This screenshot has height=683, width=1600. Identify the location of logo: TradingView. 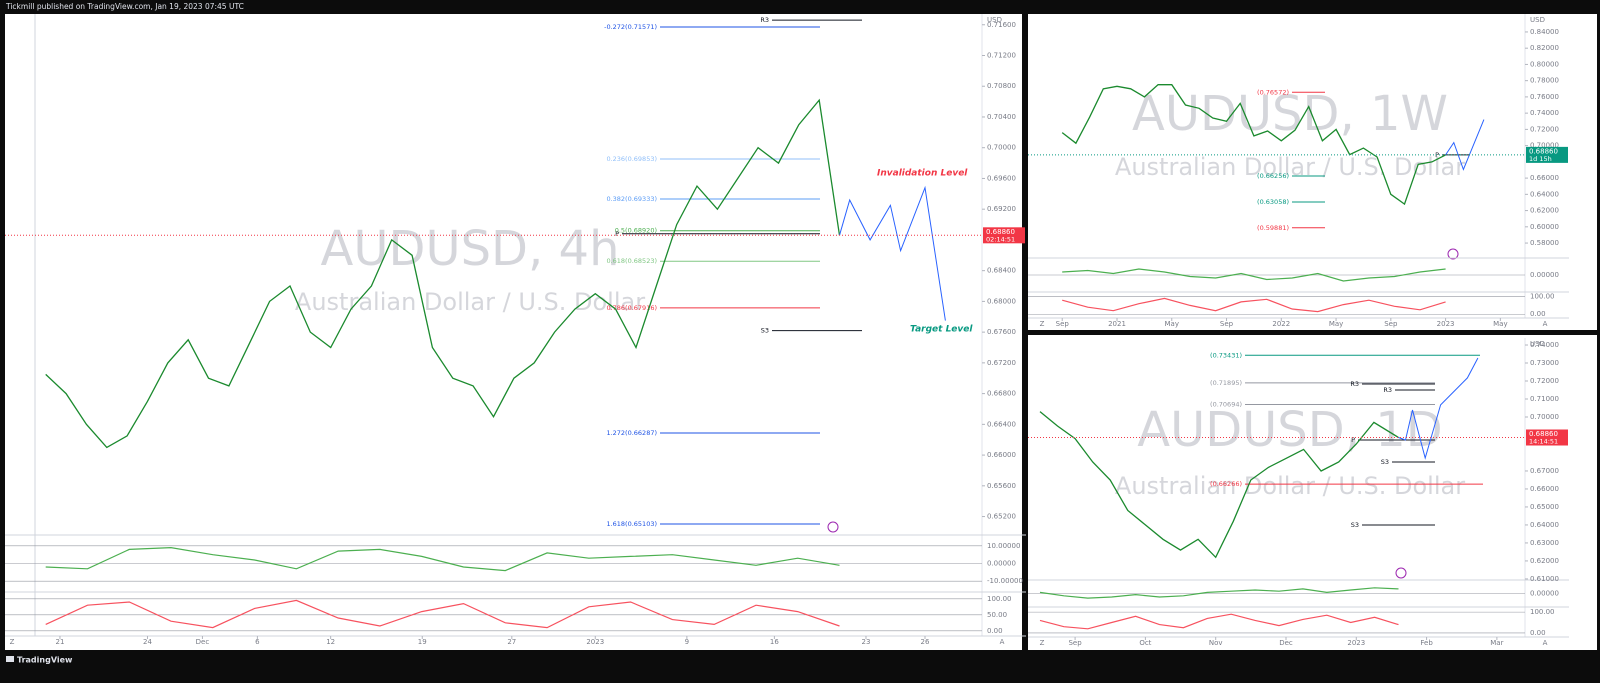
(39, 660).